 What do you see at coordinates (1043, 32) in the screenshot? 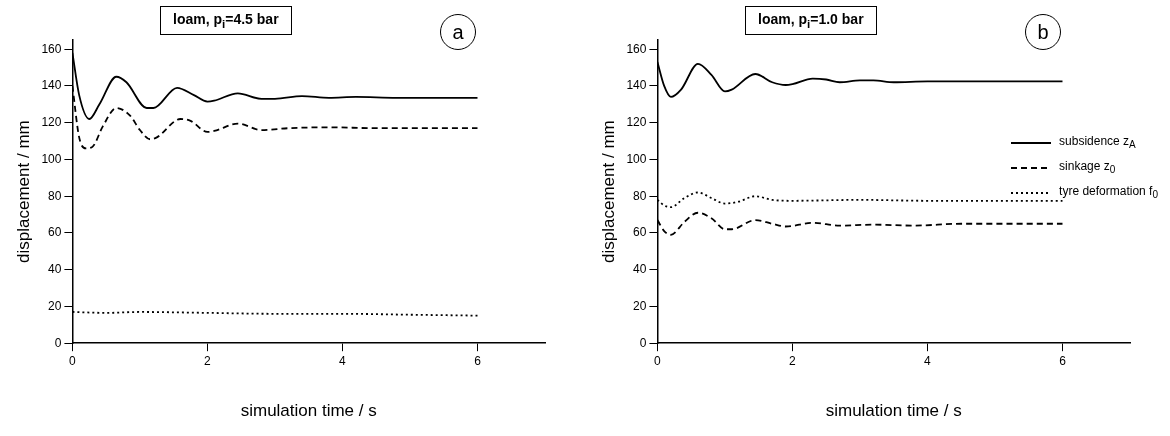
I see `annotation: b` at bounding box center [1043, 32].